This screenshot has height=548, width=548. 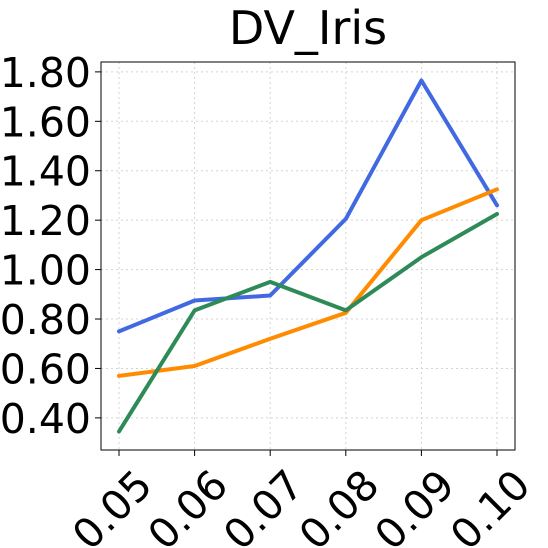 I want to click on x-tick-label: 0.05, so click(x=112, y=504).